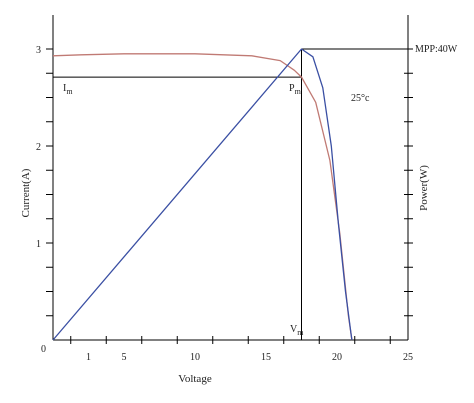  Describe the element at coordinates (195, 357) in the screenshot. I see `x-tick-label: 10` at that location.